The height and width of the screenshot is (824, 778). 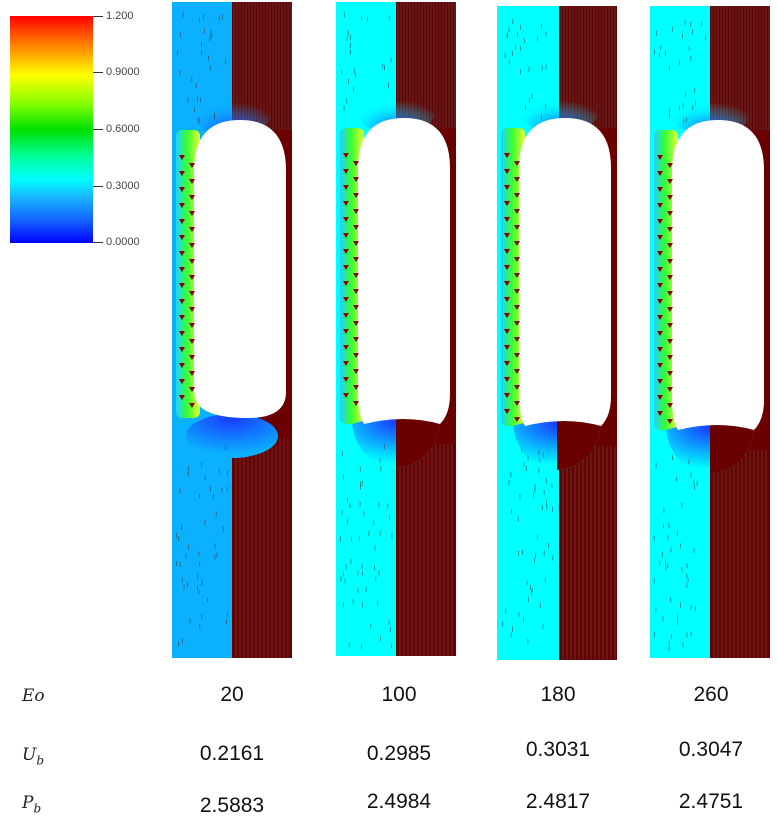 What do you see at coordinates (558, 801) in the screenshot?
I see `pb-value: 2.4817` at bounding box center [558, 801].